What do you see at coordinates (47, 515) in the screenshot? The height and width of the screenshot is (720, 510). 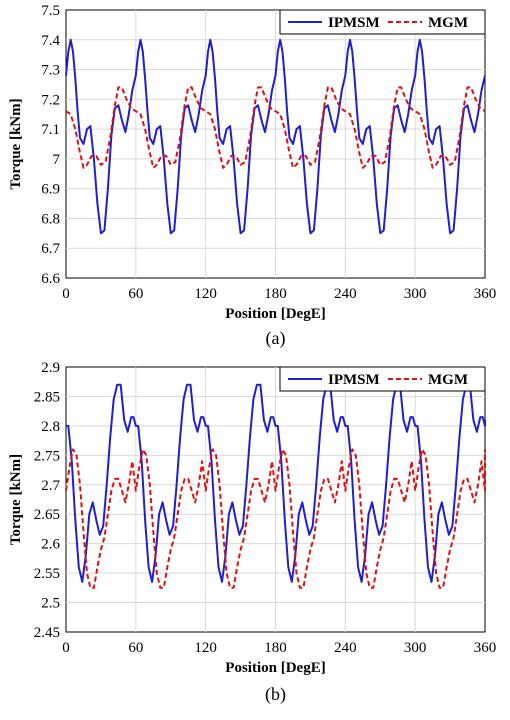 I see `y-tick-label: 2.65` at bounding box center [47, 515].